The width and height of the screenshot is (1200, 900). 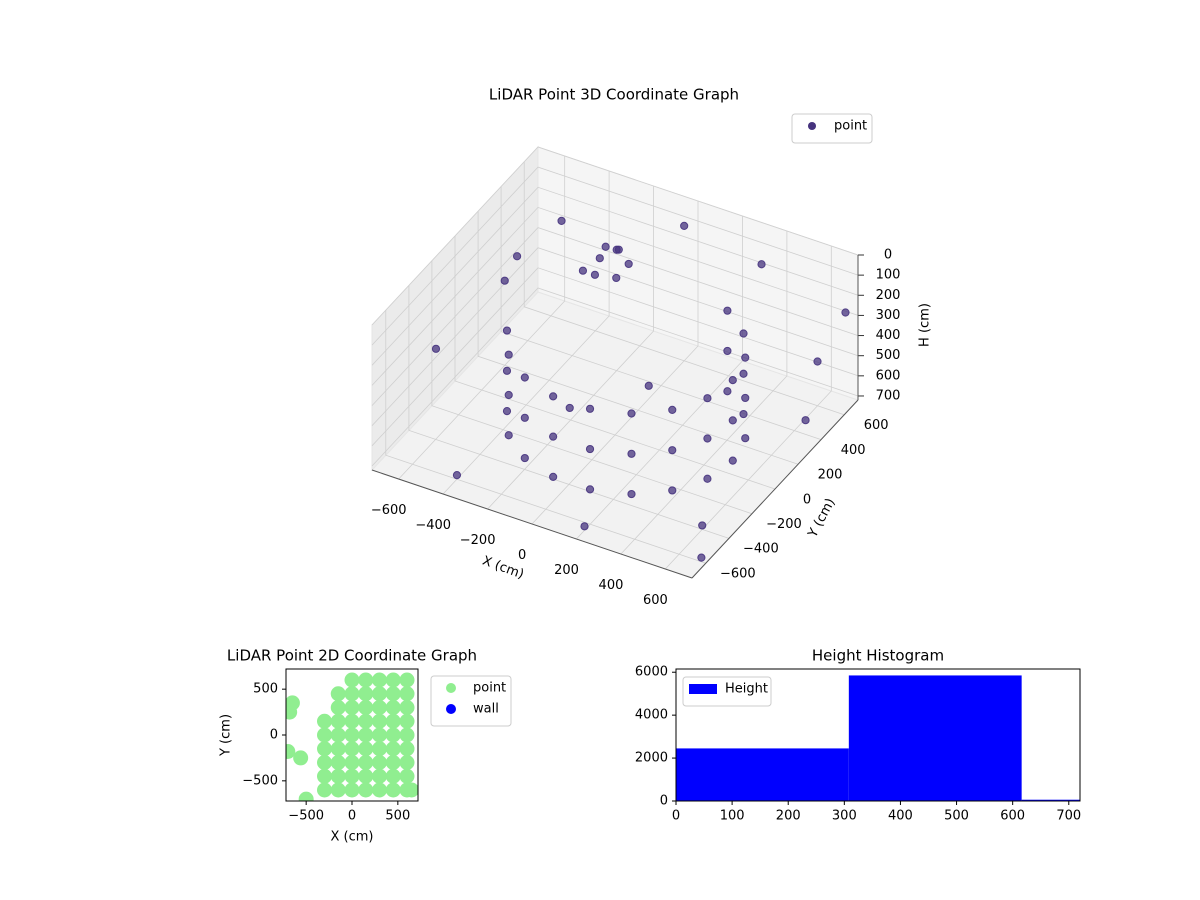 What do you see at coordinates (761, 549) in the screenshot?
I see `y-tick-label: −400` at bounding box center [761, 549].